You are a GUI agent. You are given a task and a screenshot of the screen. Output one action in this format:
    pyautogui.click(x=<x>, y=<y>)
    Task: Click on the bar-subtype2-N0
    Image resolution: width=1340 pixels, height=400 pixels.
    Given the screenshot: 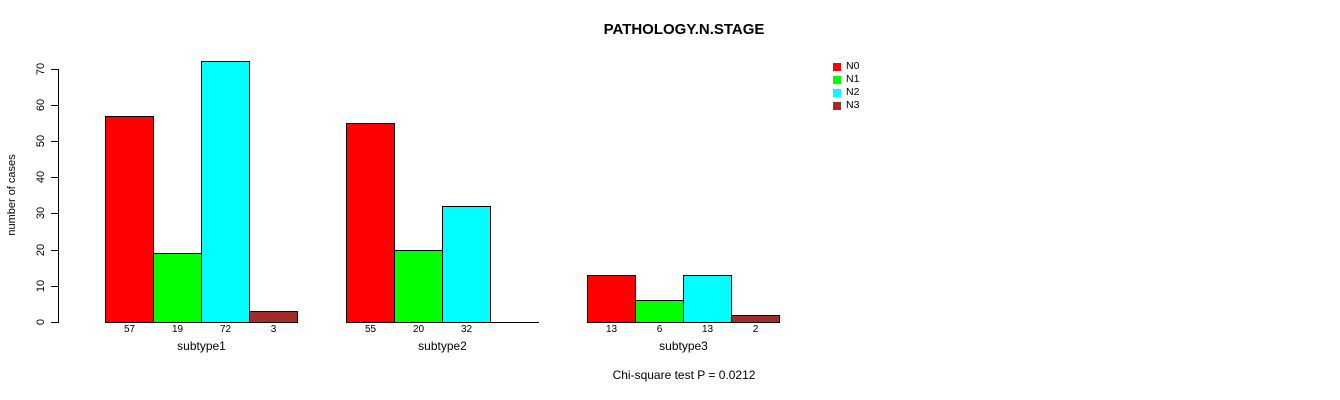 What is the action you would take?
    pyautogui.click(x=370, y=223)
    